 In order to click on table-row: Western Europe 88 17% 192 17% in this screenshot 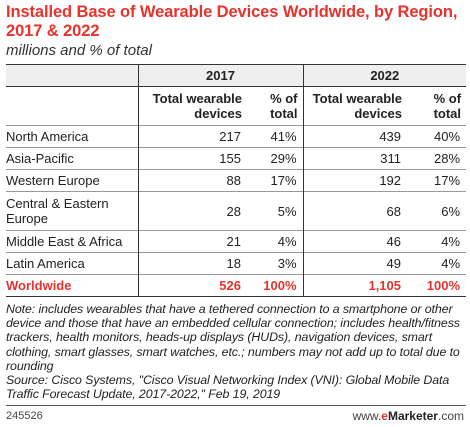, I will do `click(236, 180)`.